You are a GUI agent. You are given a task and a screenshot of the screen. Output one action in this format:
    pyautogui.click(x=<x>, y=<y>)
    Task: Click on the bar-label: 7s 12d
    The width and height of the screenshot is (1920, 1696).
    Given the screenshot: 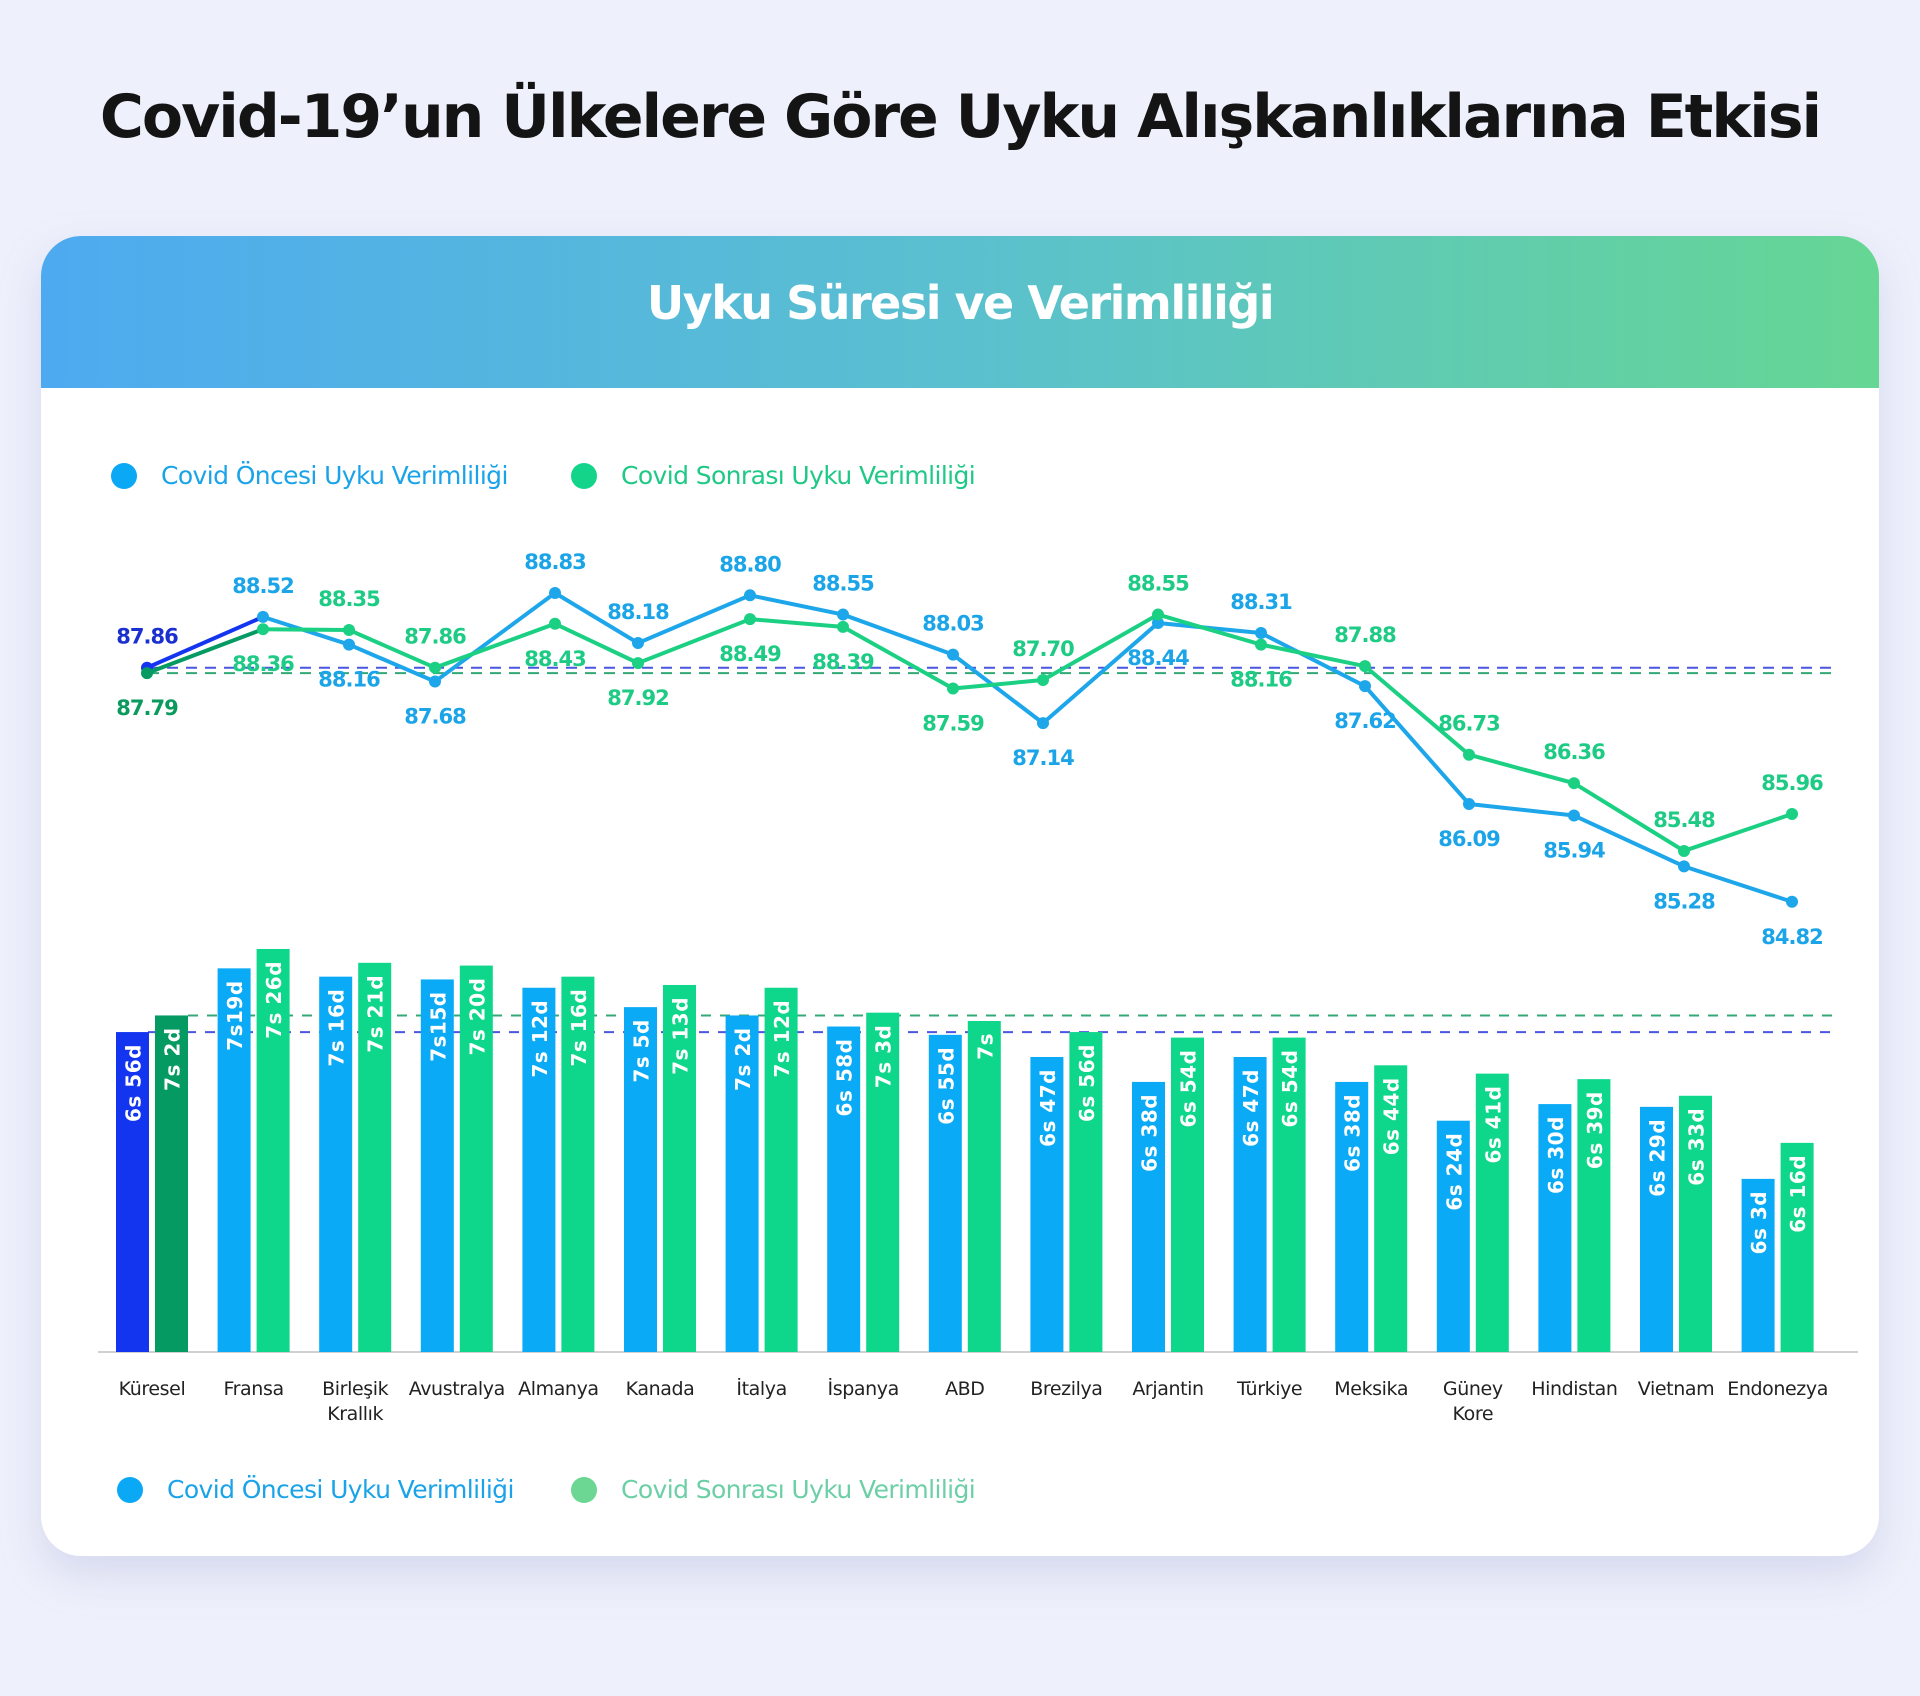 What is the action you would take?
    pyautogui.click(x=540, y=1039)
    